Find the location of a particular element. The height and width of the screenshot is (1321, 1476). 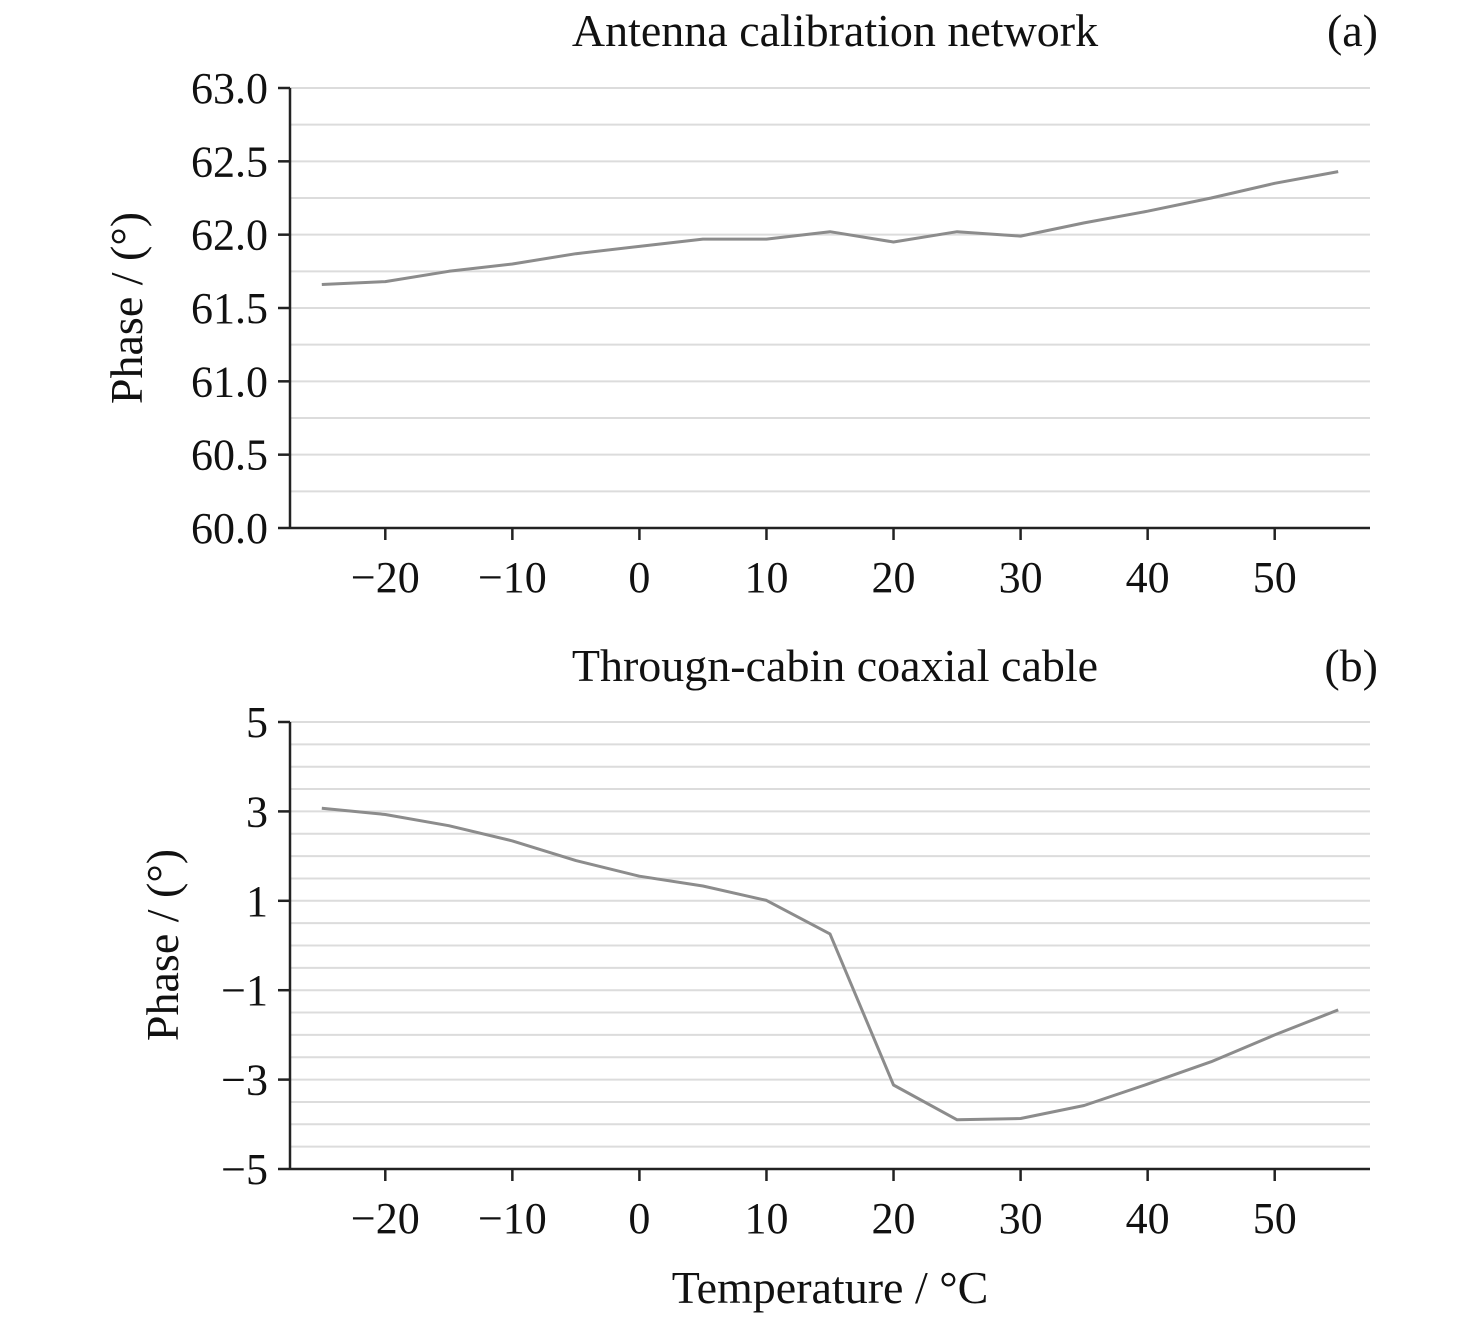

chart-a-y-tick-label: 61.0 is located at coordinates (229, 381).